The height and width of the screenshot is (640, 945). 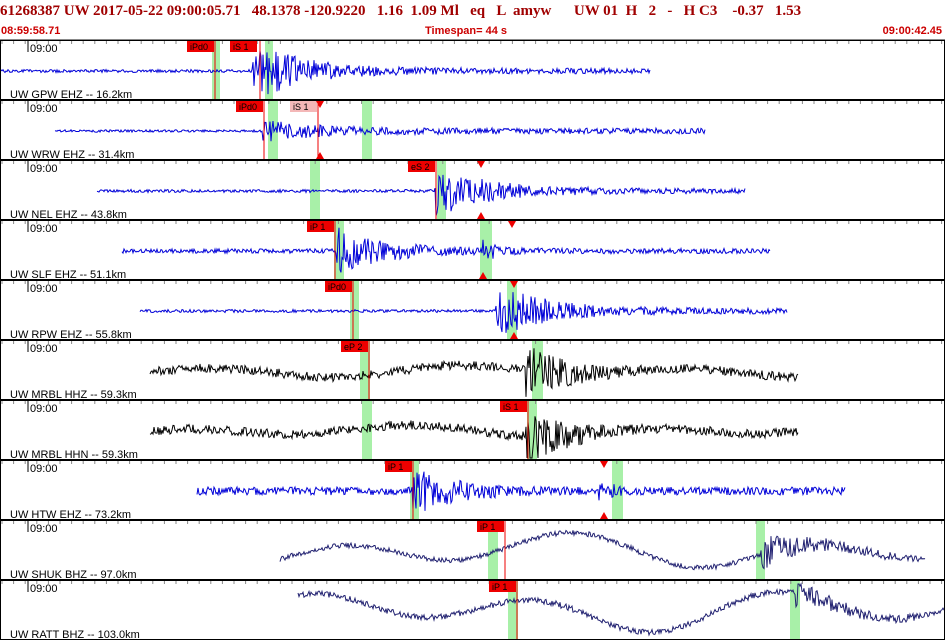 What do you see at coordinates (73, 395) in the screenshot?
I see `channel-label: UW MRBL HHZ -- 59.3km` at bounding box center [73, 395].